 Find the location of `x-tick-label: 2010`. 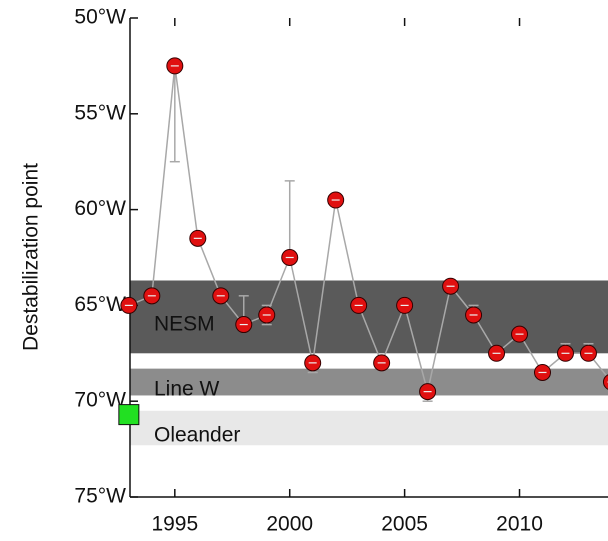

x-tick-label: 2010 is located at coordinates (519, 524).